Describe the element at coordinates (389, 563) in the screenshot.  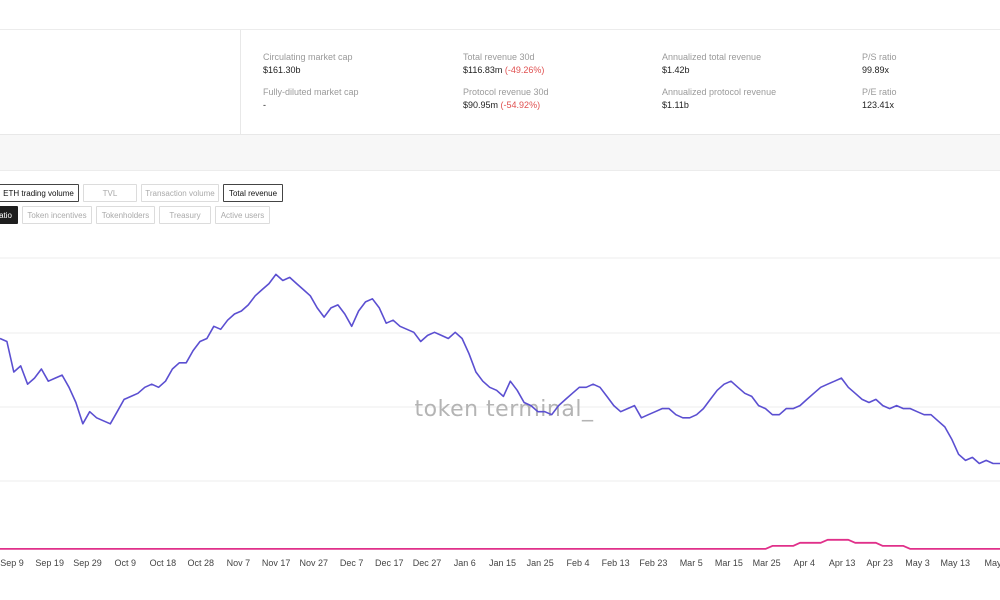
I see `x-tick-label: Dec 17` at that location.